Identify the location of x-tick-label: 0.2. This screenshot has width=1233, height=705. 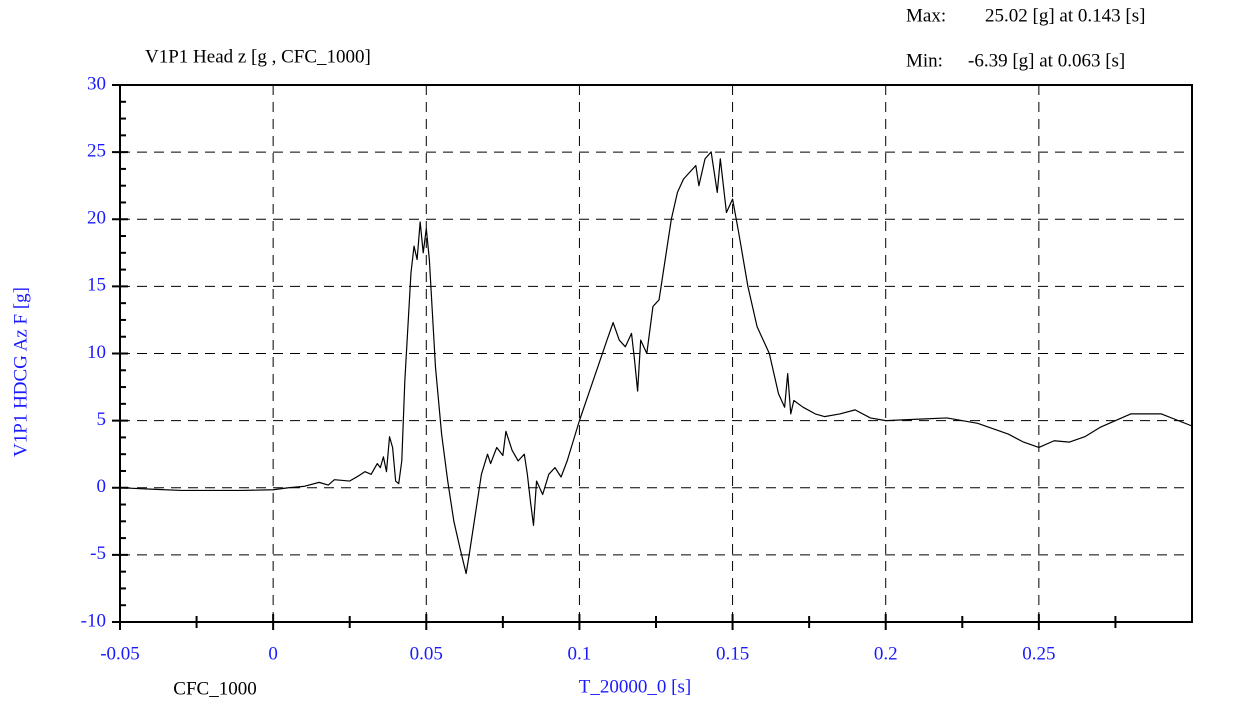
(886, 653).